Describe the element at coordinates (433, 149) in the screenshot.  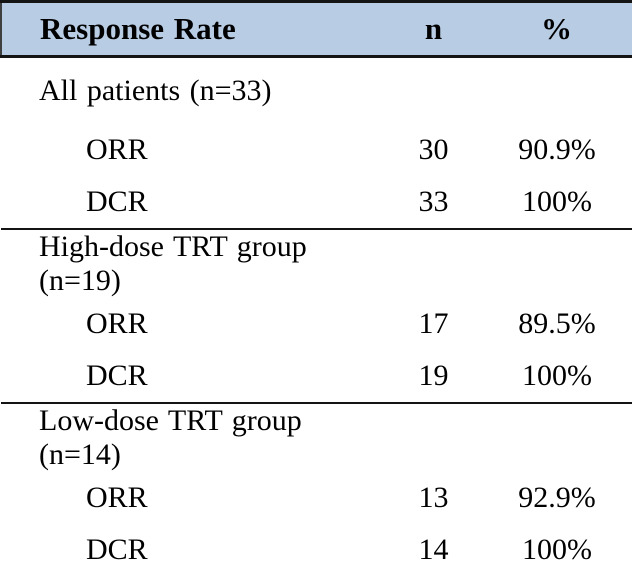
I see `n-value: 30` at that location.